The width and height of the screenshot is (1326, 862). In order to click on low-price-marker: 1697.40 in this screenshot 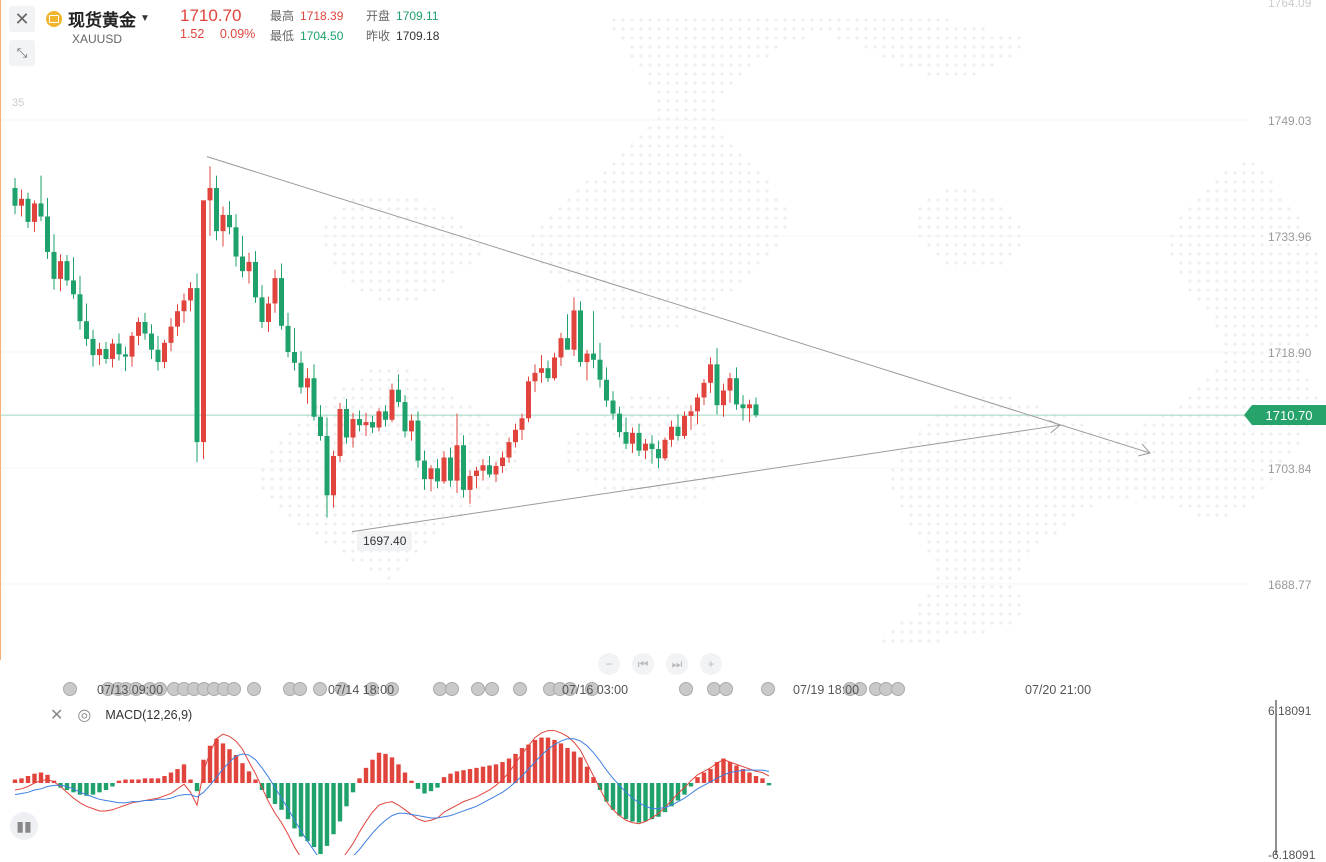, I will do `click(385, 541)`.